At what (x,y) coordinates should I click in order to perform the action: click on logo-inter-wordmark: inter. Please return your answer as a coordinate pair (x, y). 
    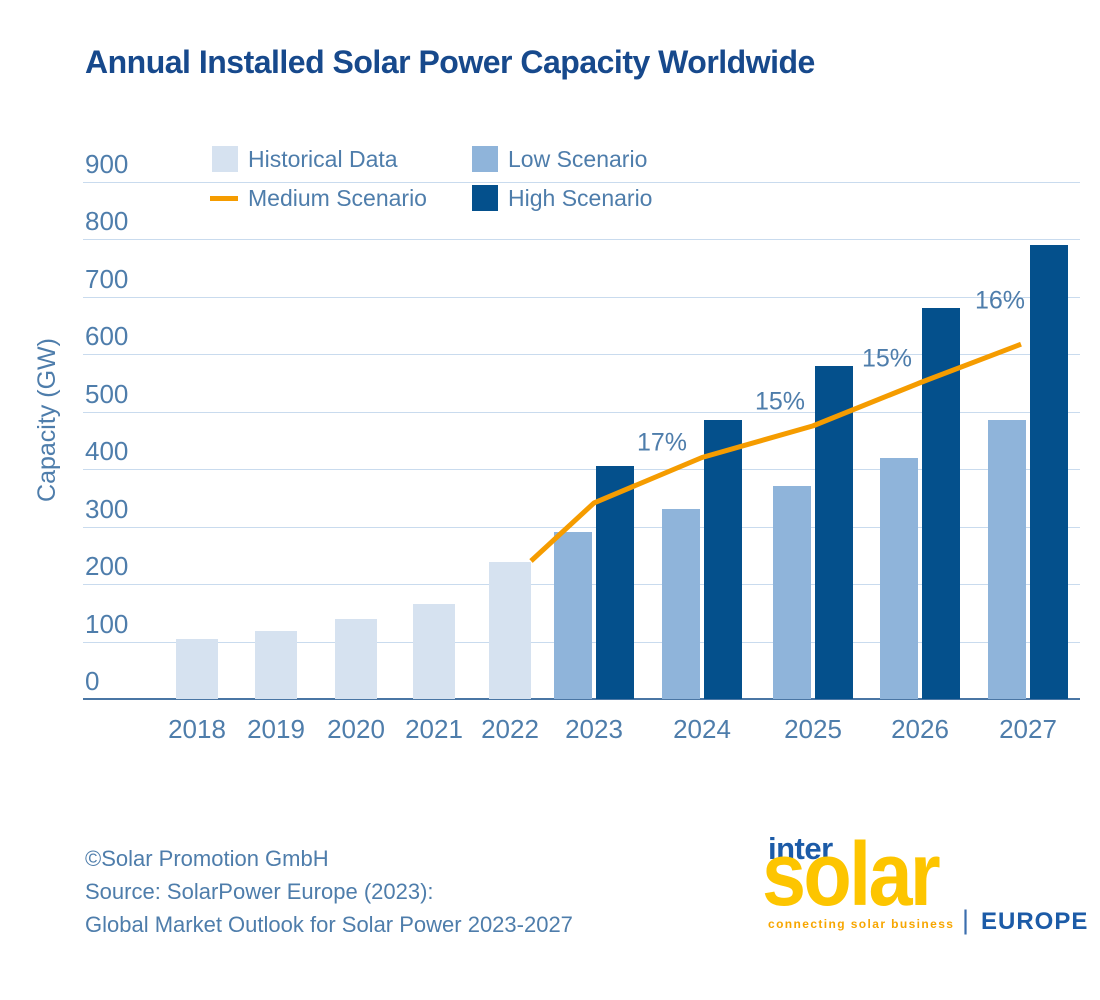
    Looking at the image, I should click on (800, 848).